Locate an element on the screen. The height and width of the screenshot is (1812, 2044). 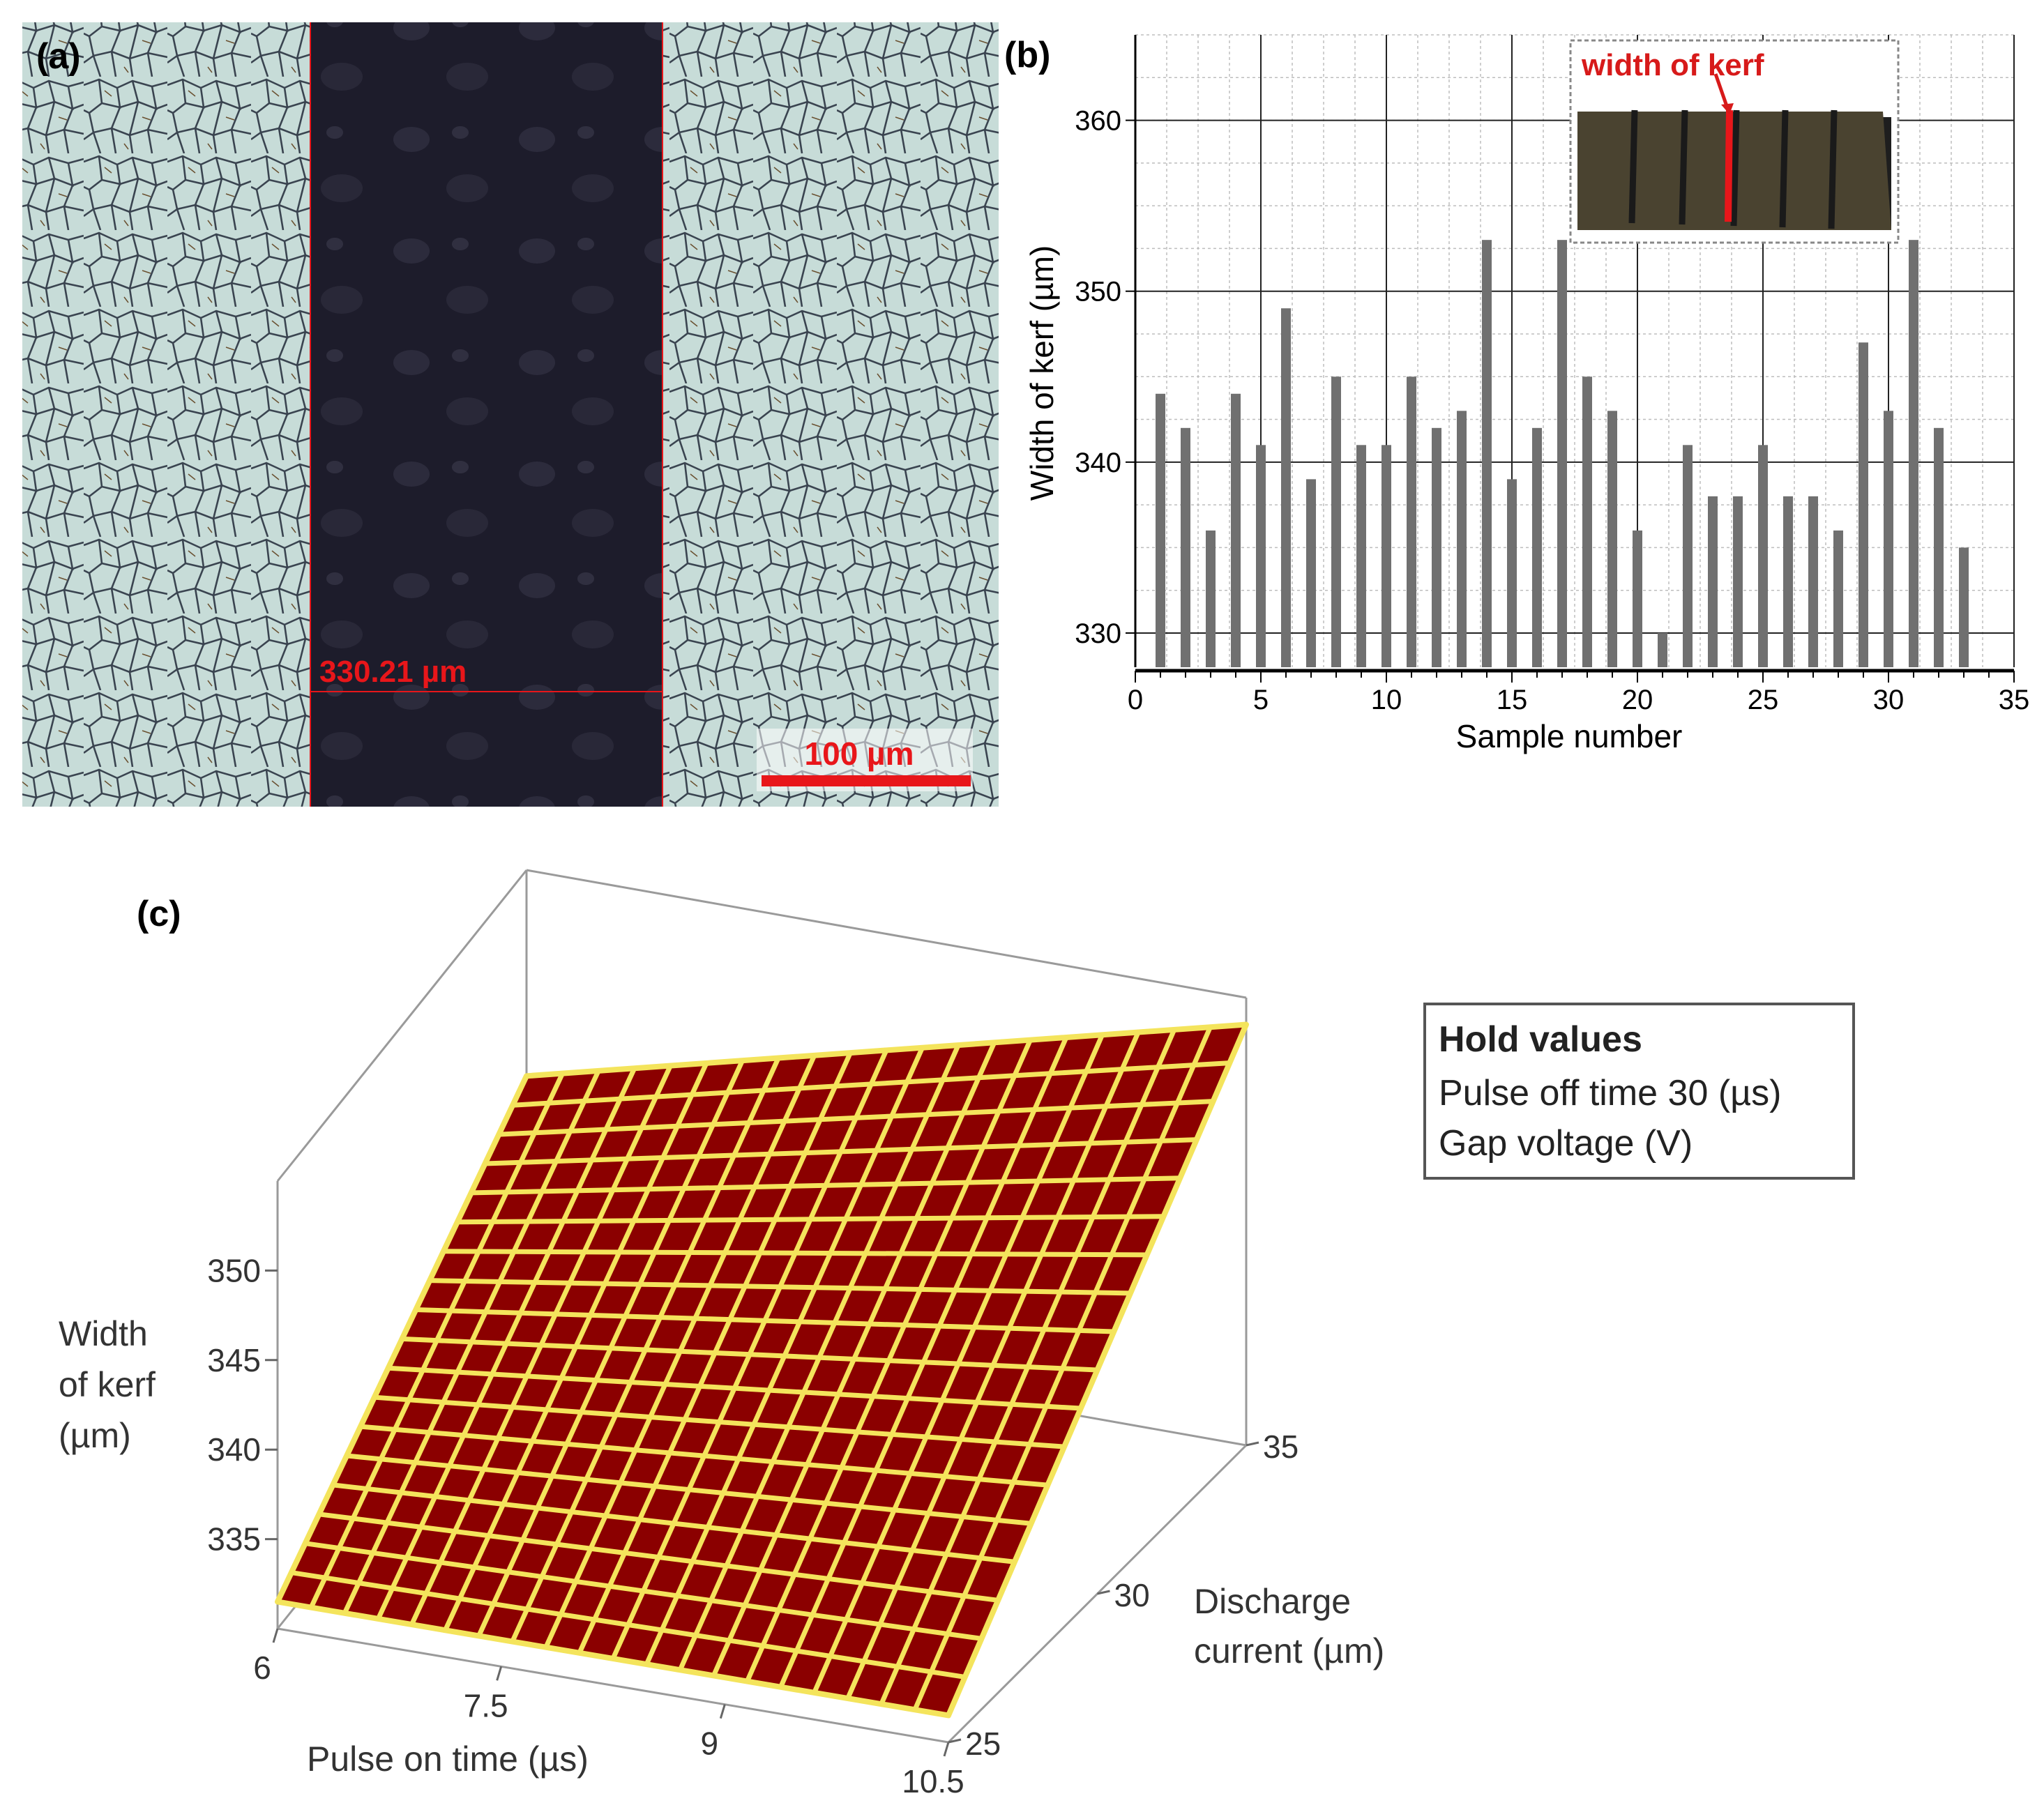
surface-ylabel-line-2: current (µm) is located at coordinates (1289, 1650).